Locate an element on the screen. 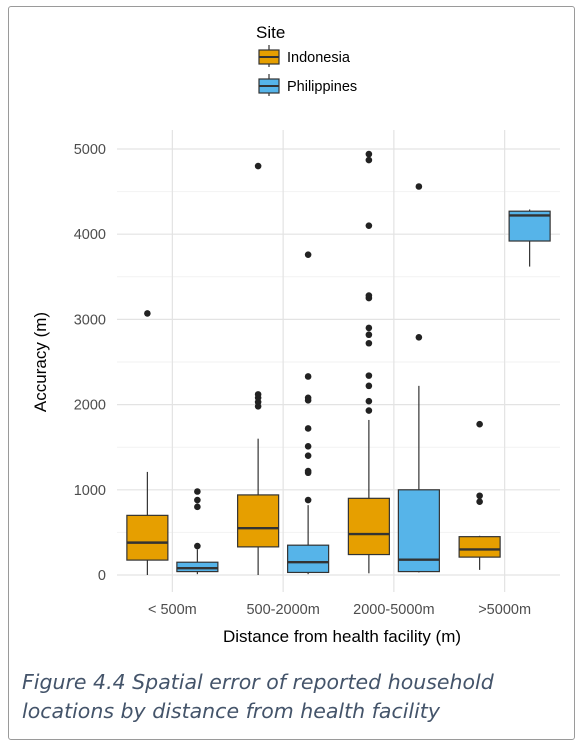  x-tick-label: 2000-5000m is located at coordinates (393, 610).